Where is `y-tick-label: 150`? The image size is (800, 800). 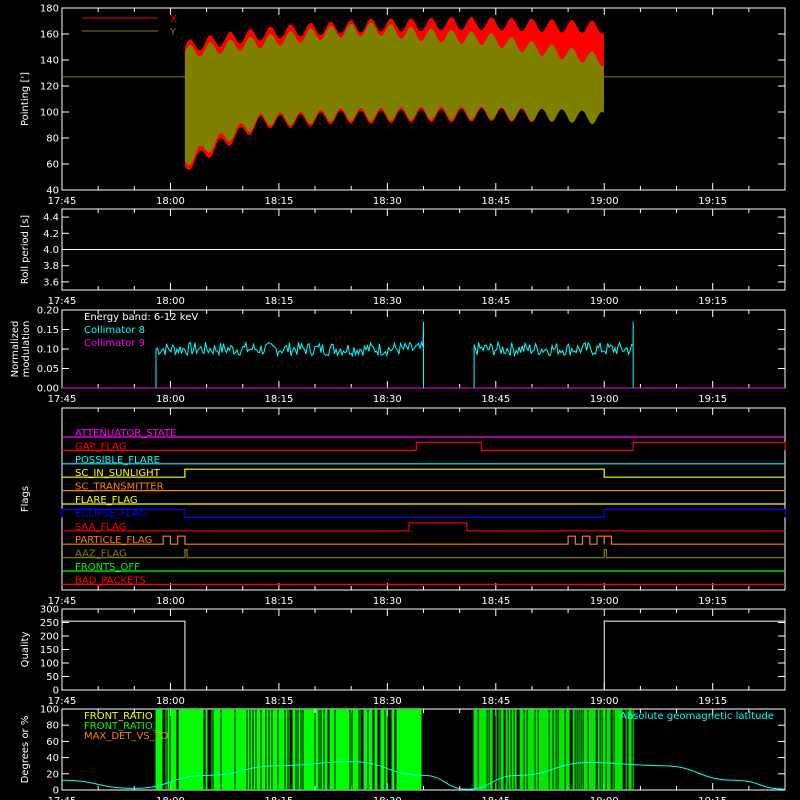 y-tick-label: 150 is located at coordinates (49, 650).